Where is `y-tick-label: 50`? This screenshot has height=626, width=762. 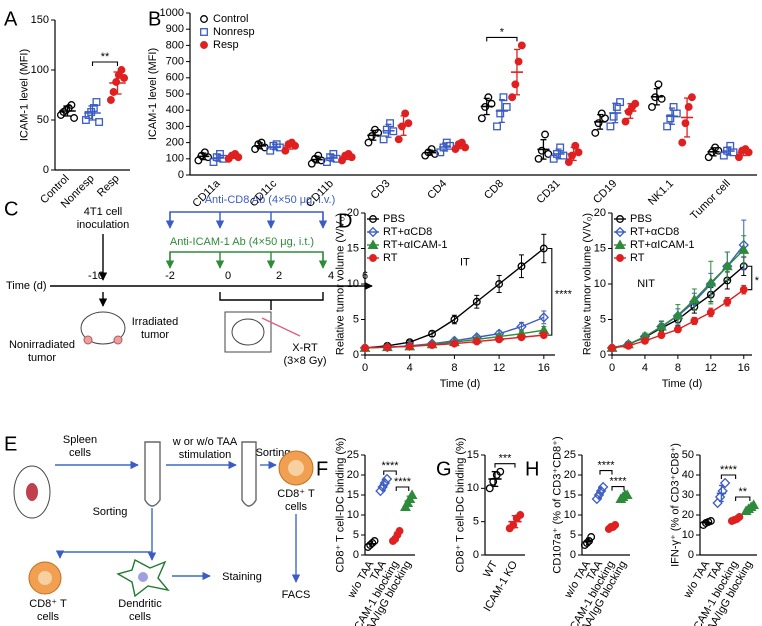 y-tick-label: 50 is located at coordinates (43, 120).